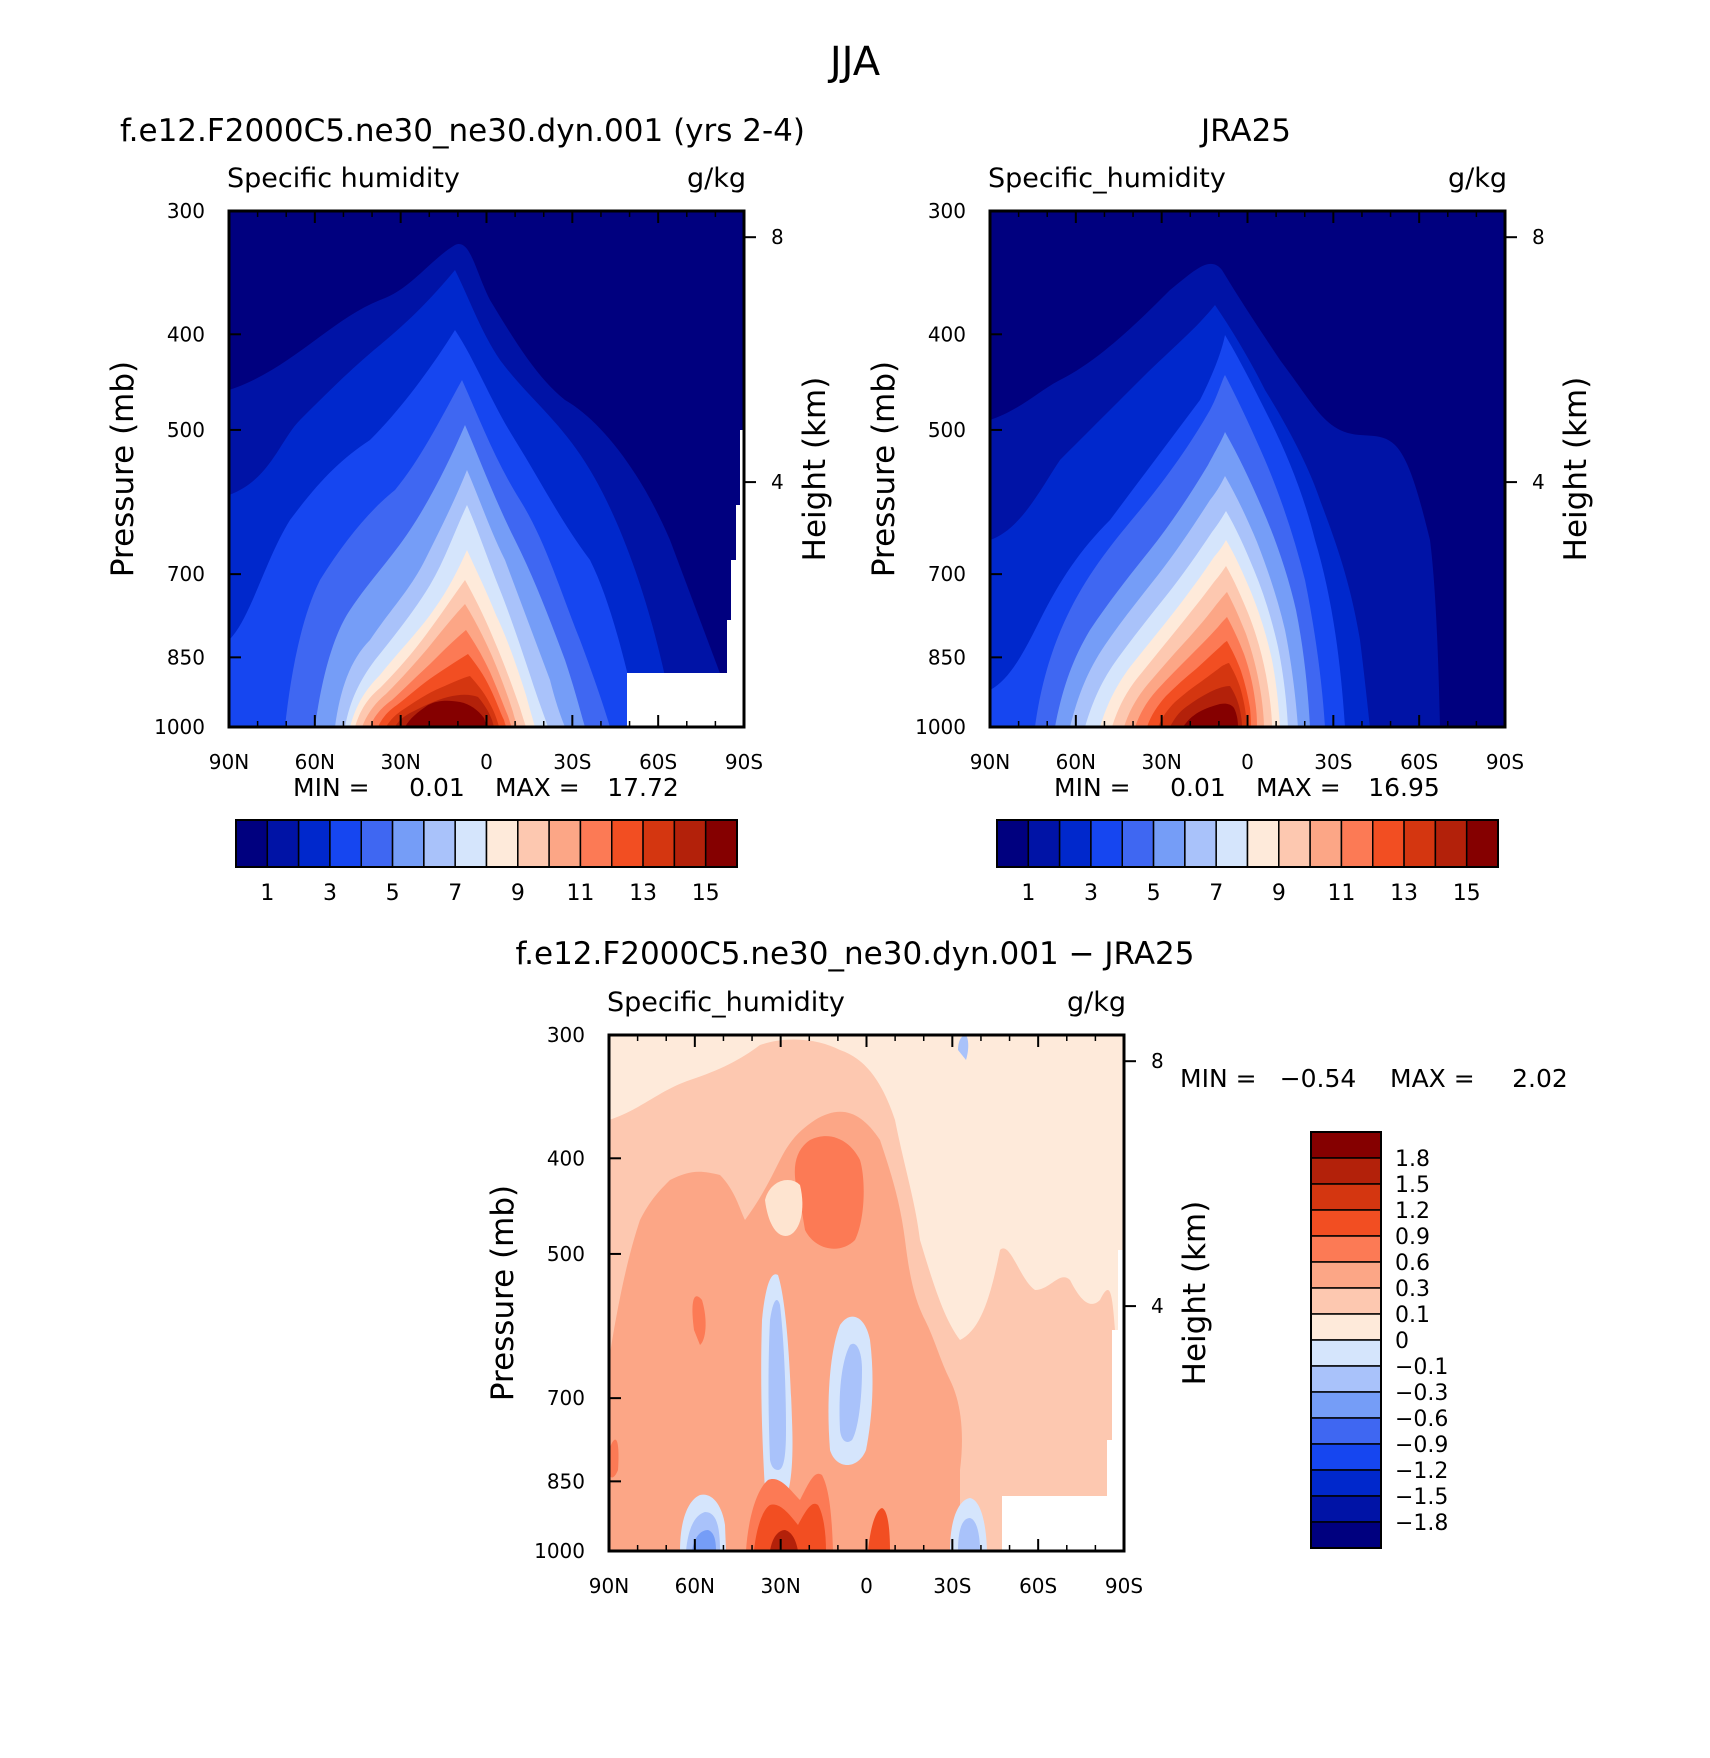 The height and width of the screenshot is (1758, 1710). I want to click on contour-field, so click(1247, 469).